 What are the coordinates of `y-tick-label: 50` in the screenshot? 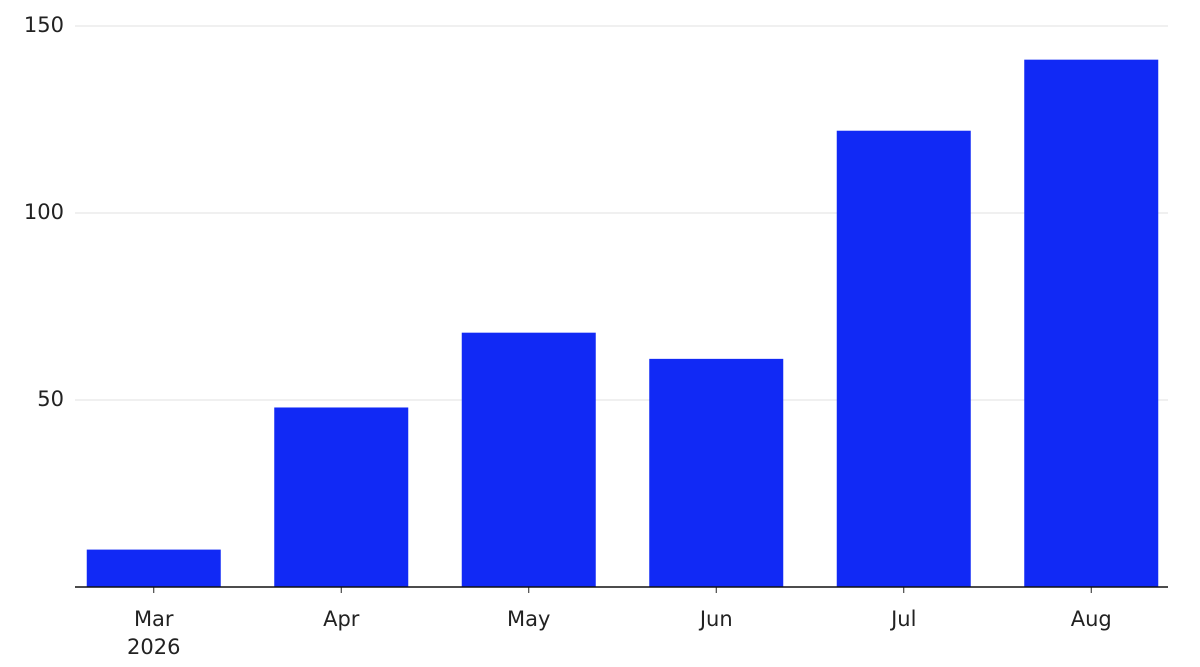 It's located at (50, 399).